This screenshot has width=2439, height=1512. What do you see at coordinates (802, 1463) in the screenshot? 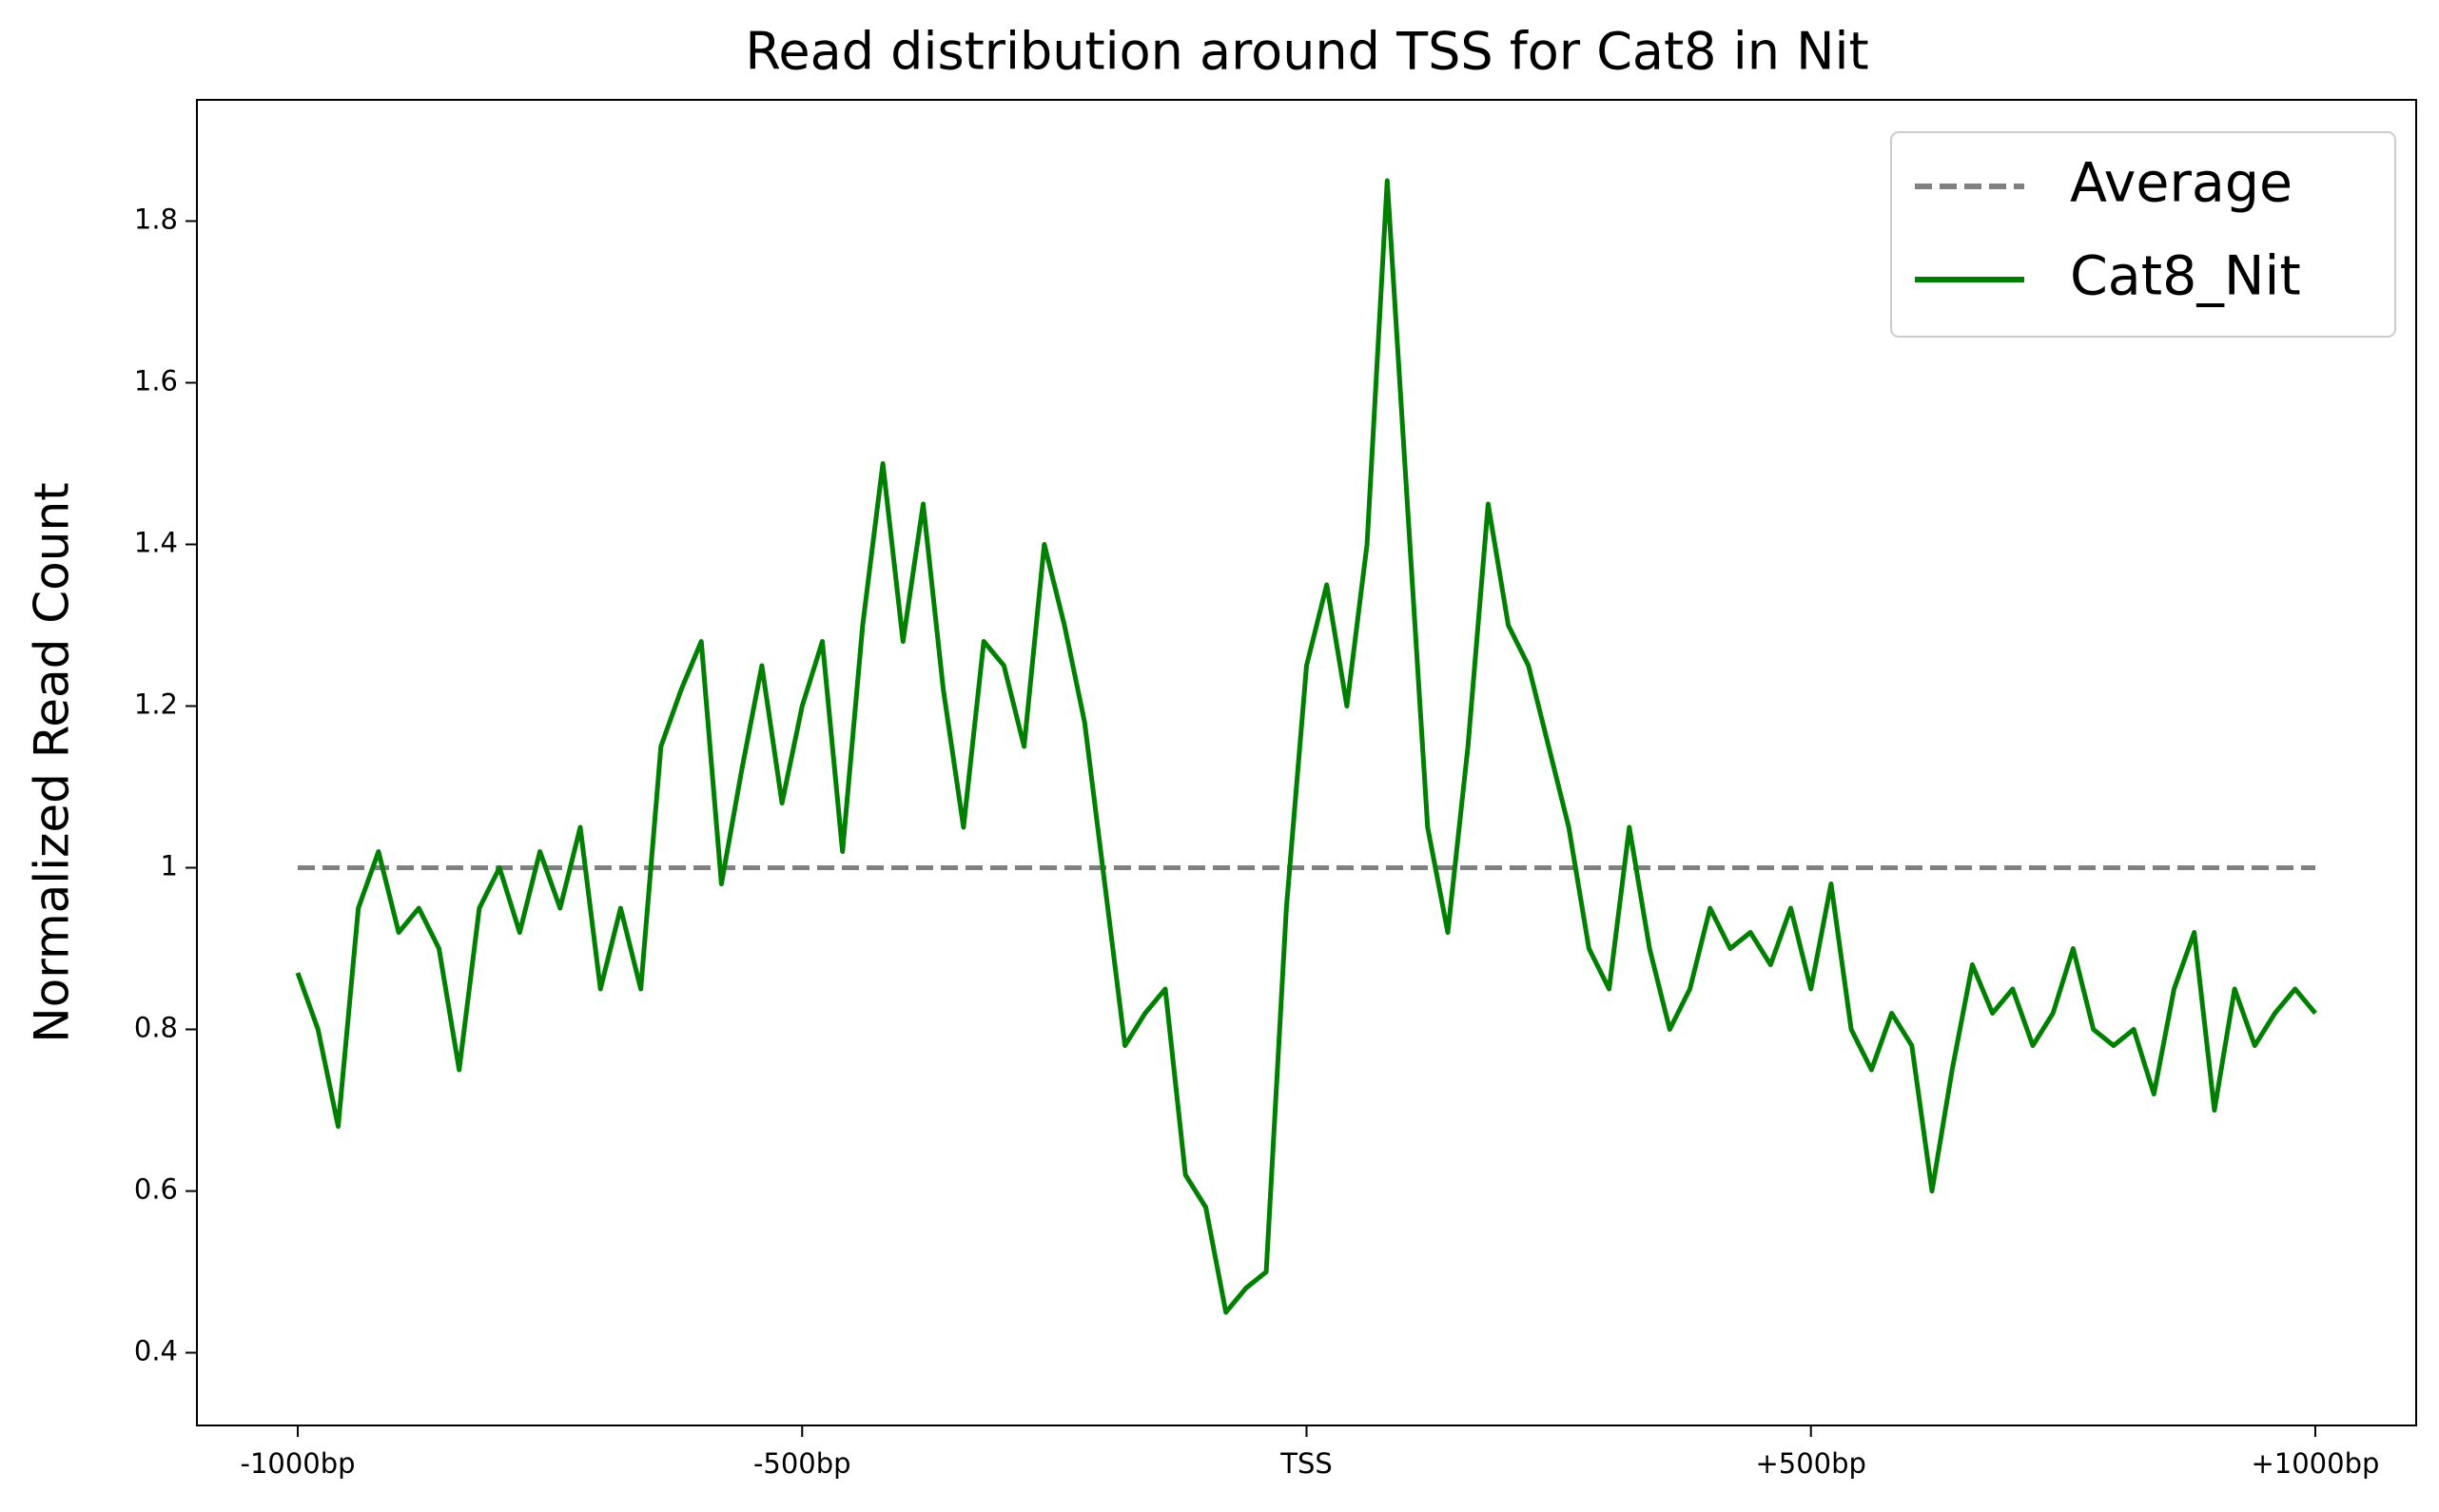
I see `x-tick-label: -500bp` at bounding box center [802, 1463].